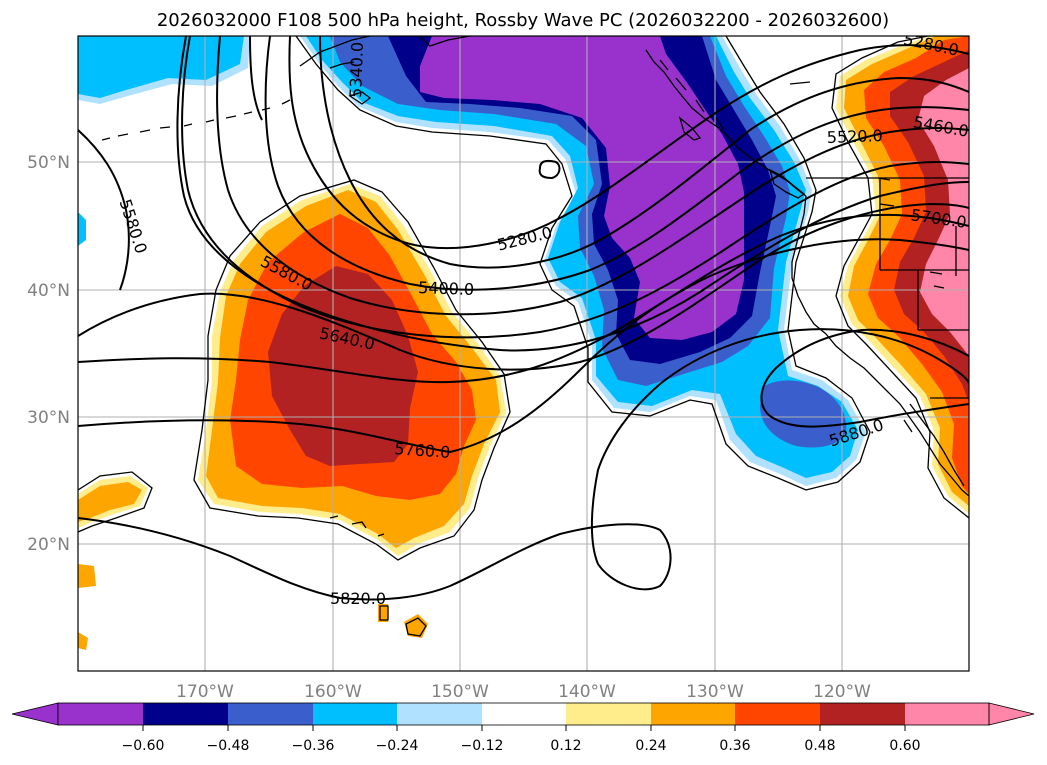  I want to click on lat-label-50n: 50°N, so click(48, 163).